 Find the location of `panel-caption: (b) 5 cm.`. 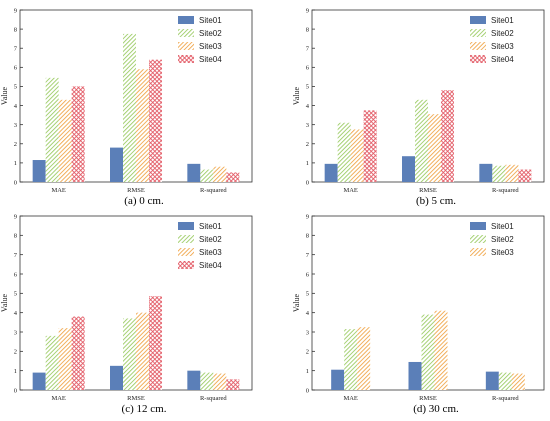

panel-caption: (b) 5 cm. is located at coordinates (436, 201).